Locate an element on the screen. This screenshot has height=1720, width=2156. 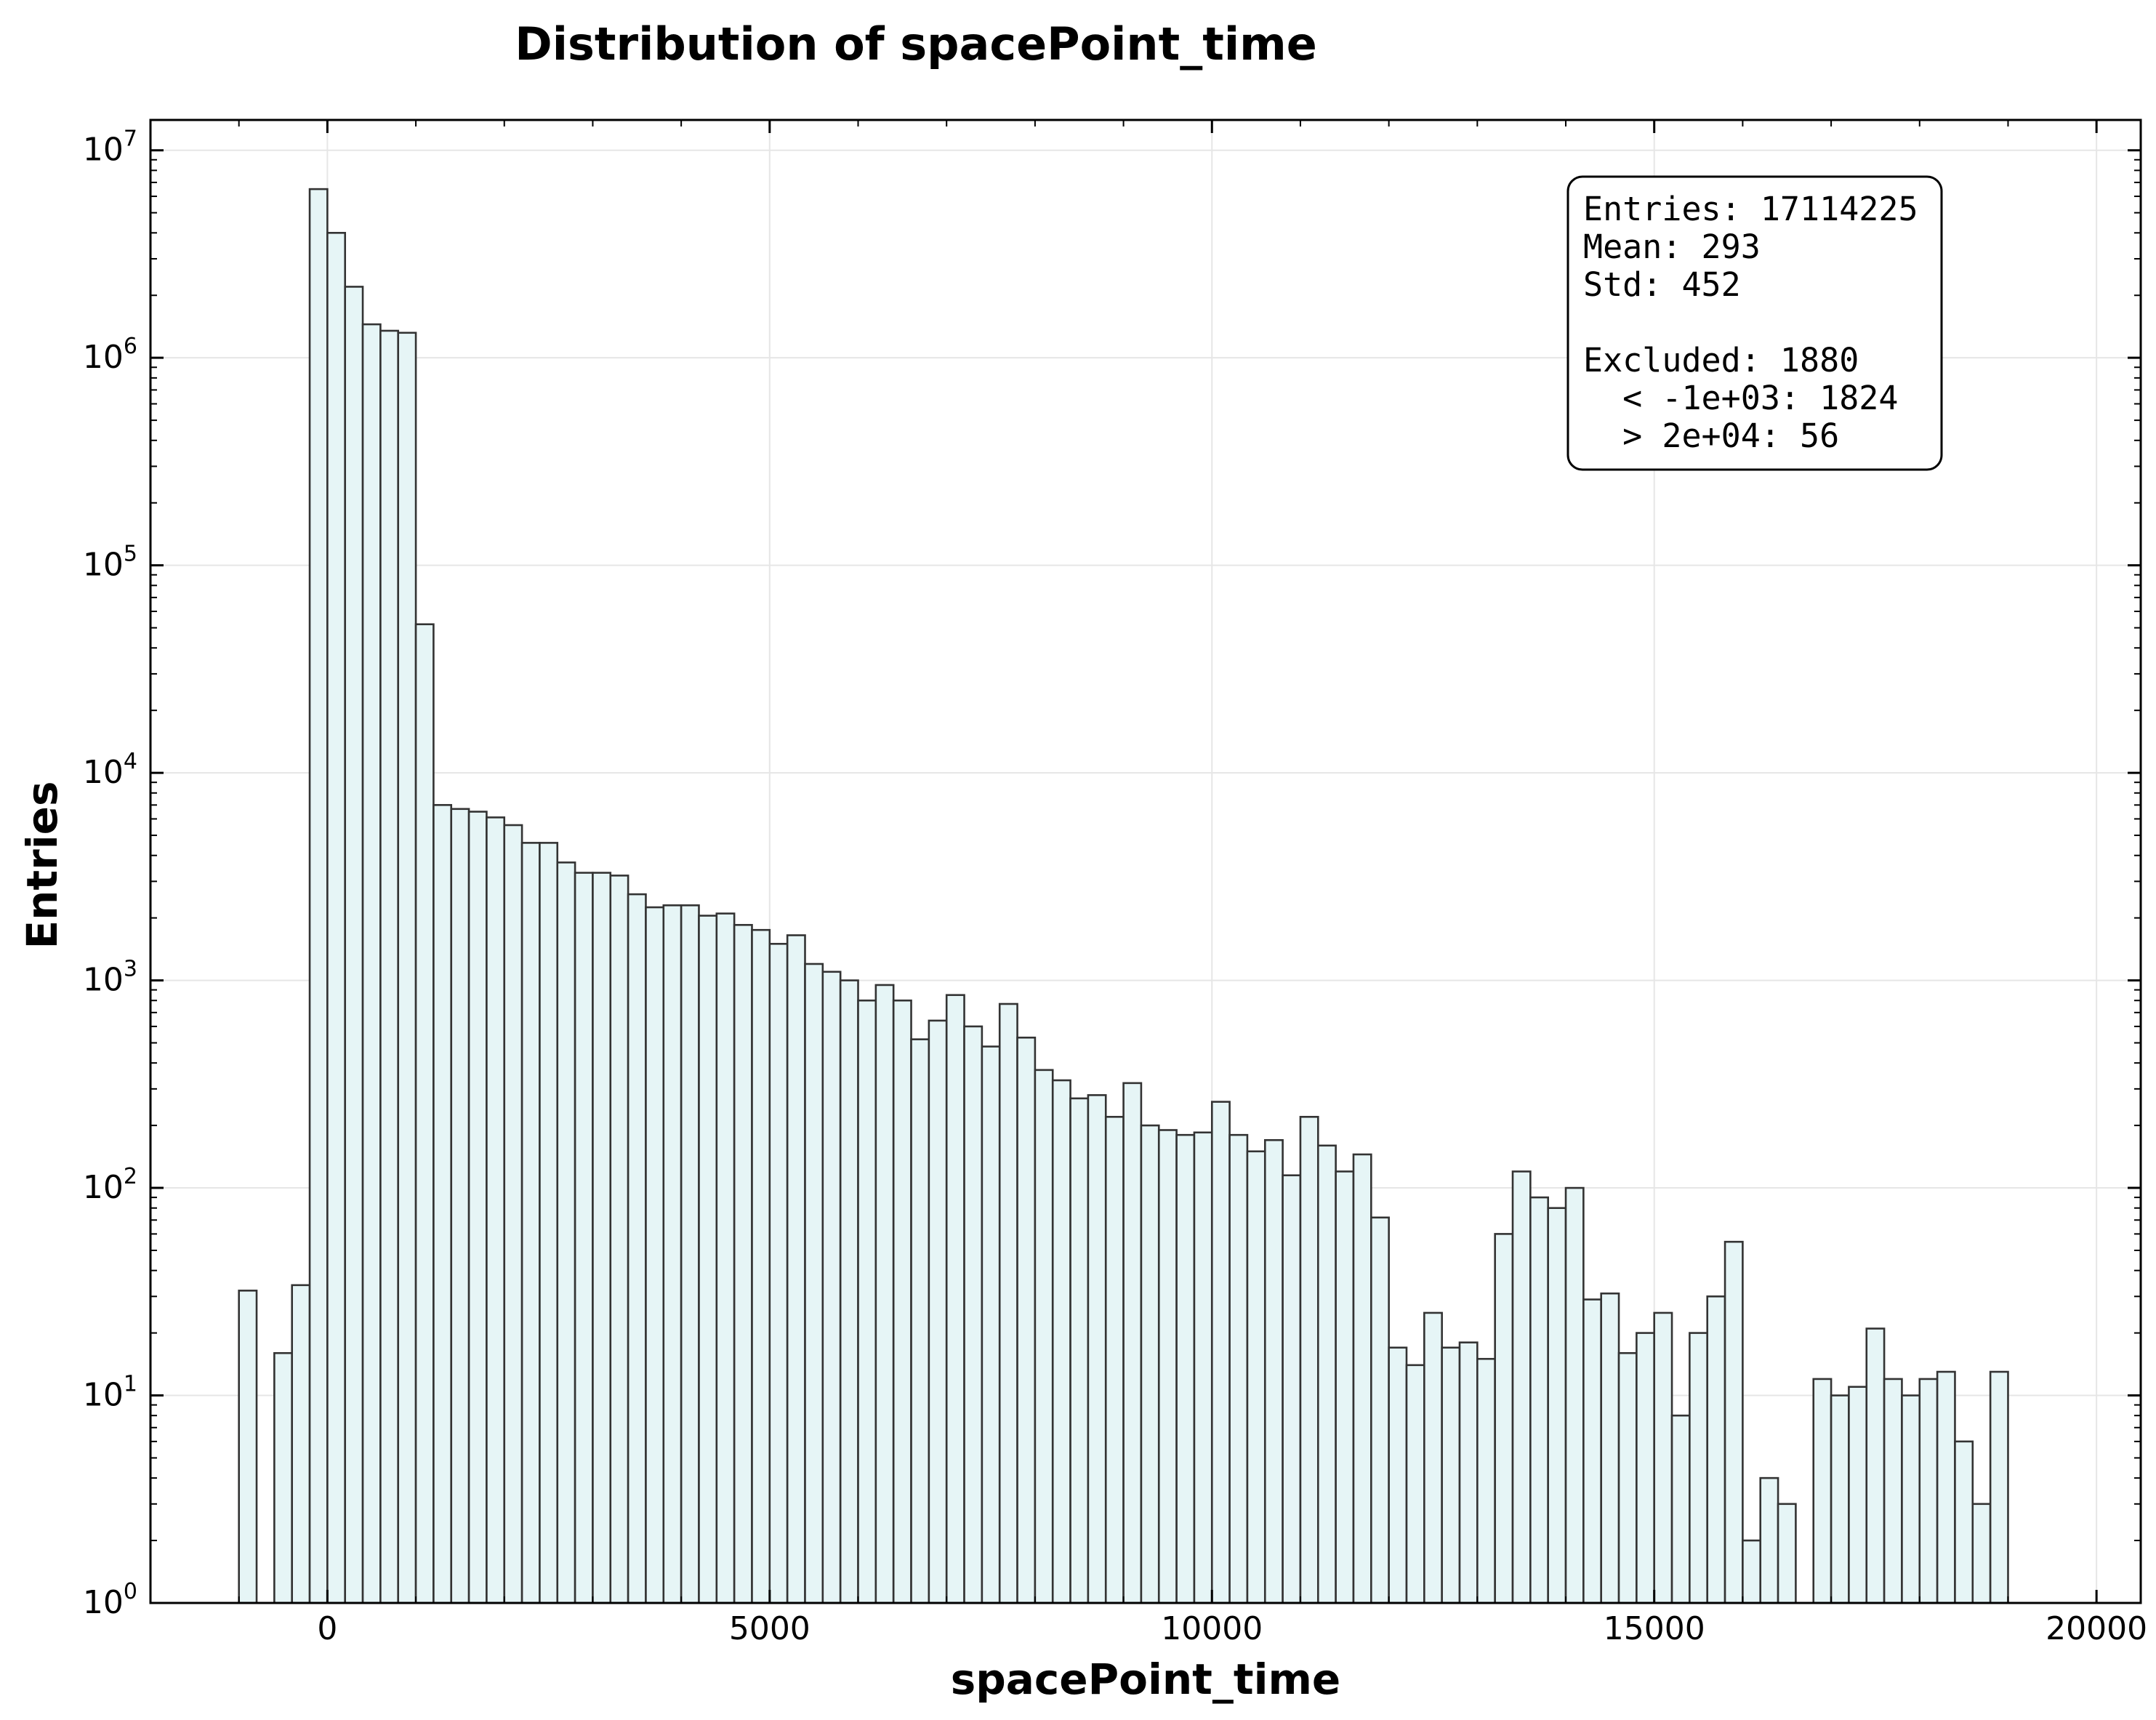
x-tick-label: 0 is located at coordinates (327, 1628).